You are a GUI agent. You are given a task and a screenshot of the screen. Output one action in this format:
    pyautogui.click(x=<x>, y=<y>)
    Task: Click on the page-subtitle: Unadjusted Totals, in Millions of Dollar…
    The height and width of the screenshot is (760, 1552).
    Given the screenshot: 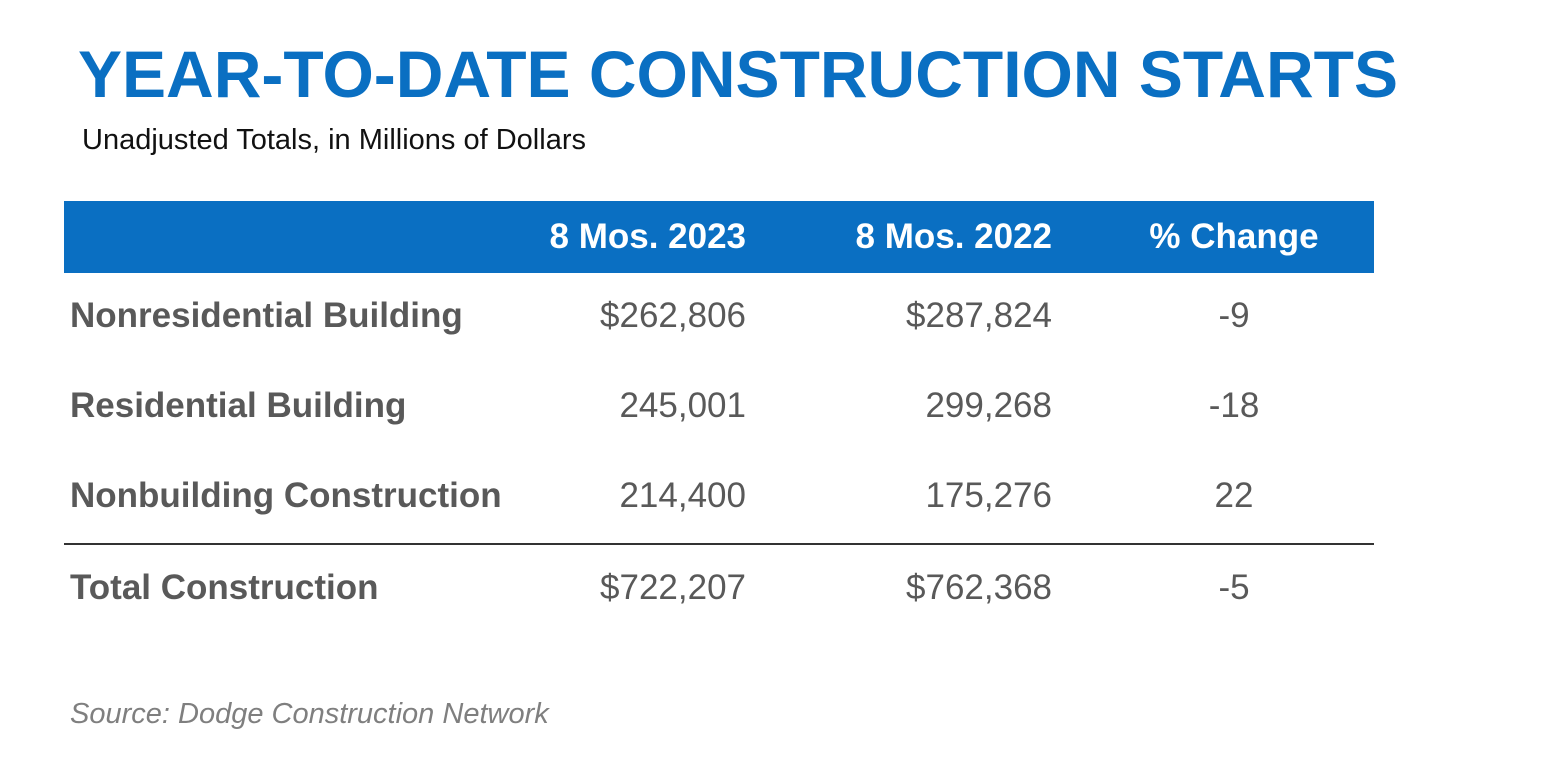 What is the action you would take?
    pyautogui.click(x=334, y=140)
    